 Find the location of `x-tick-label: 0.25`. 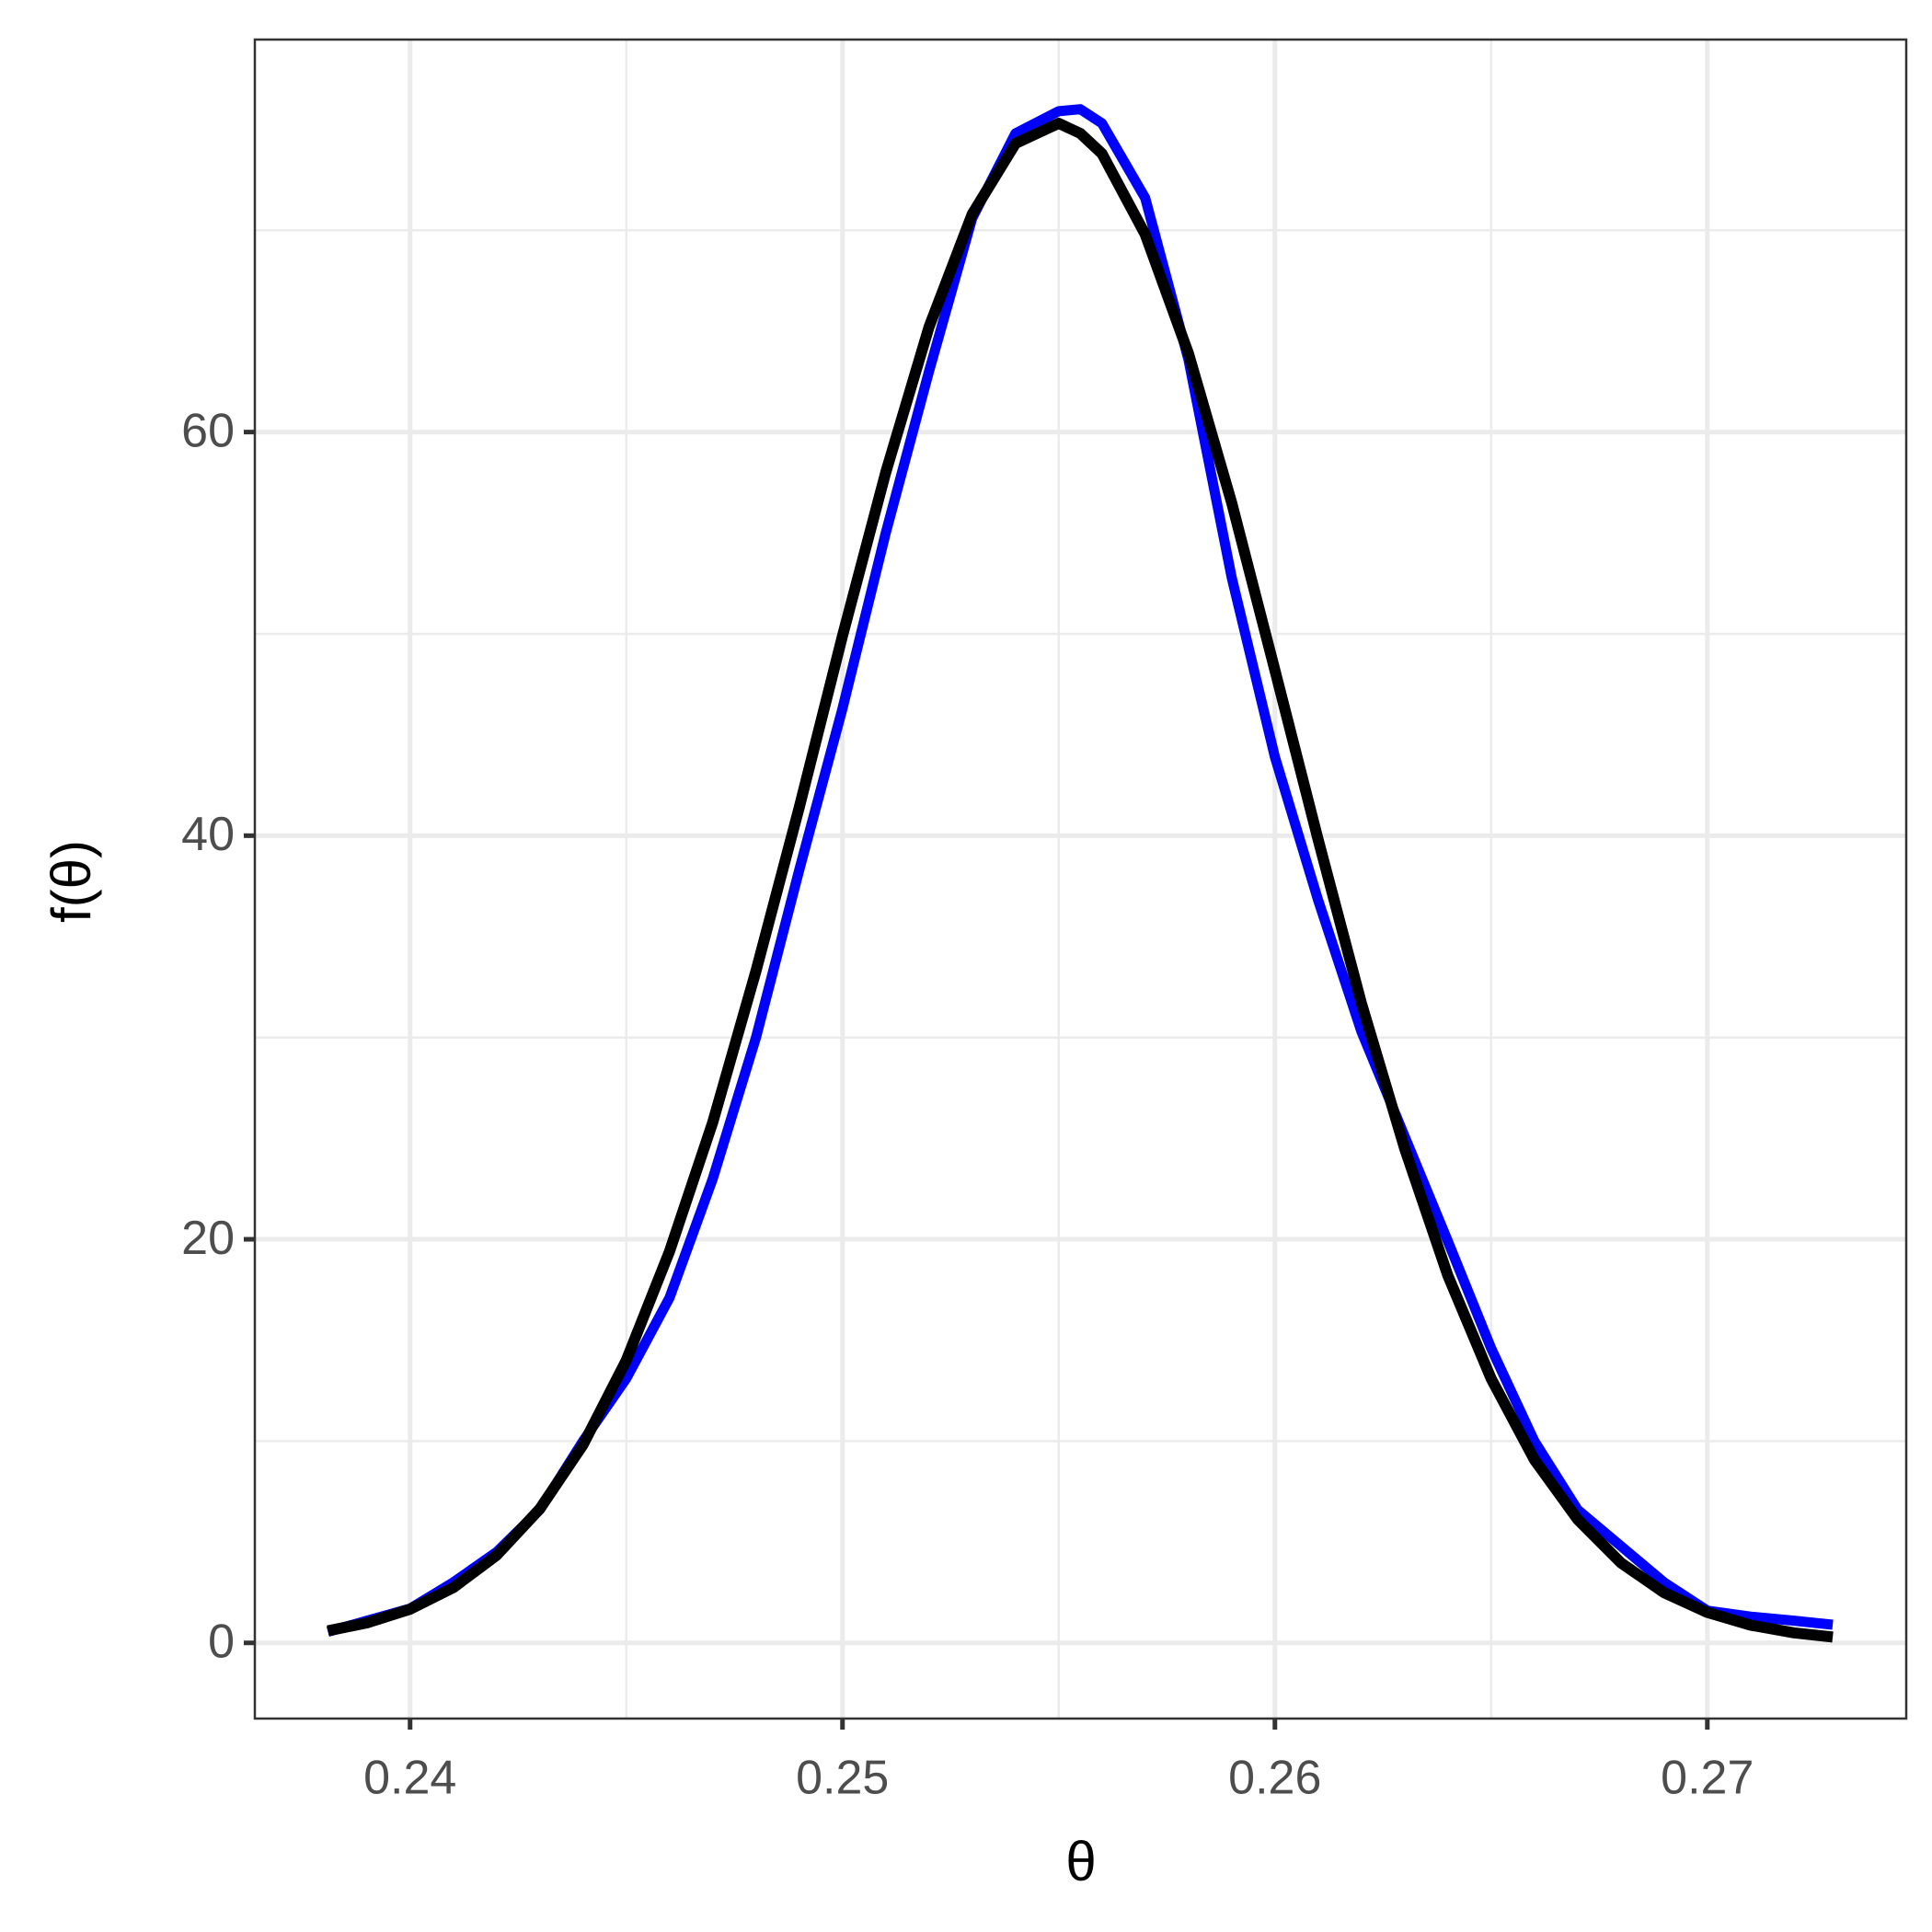

x-tick-label: 0.25 is located at coordinates (842, 1778).